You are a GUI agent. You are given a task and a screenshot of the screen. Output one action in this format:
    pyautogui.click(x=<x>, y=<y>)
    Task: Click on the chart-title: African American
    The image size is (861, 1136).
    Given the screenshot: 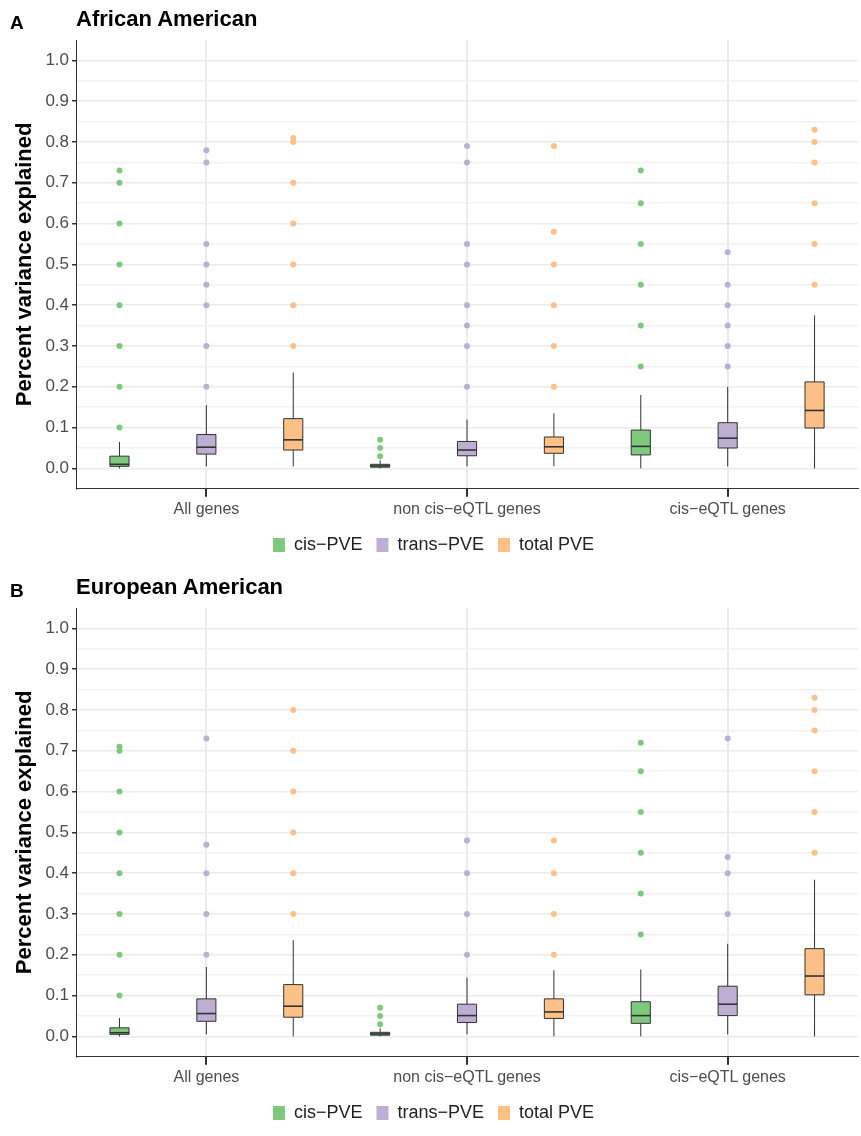 What is the action you would take?
    pyautogui.click(x=167, y=19)
    